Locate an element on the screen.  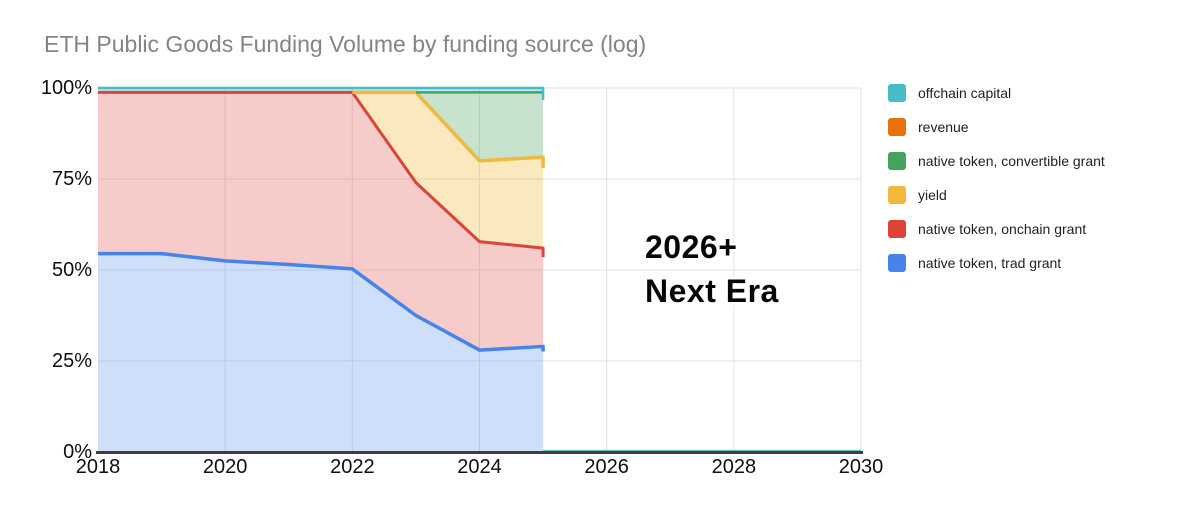
x-axis-label: 2028 is located at coordinates (734, 467).